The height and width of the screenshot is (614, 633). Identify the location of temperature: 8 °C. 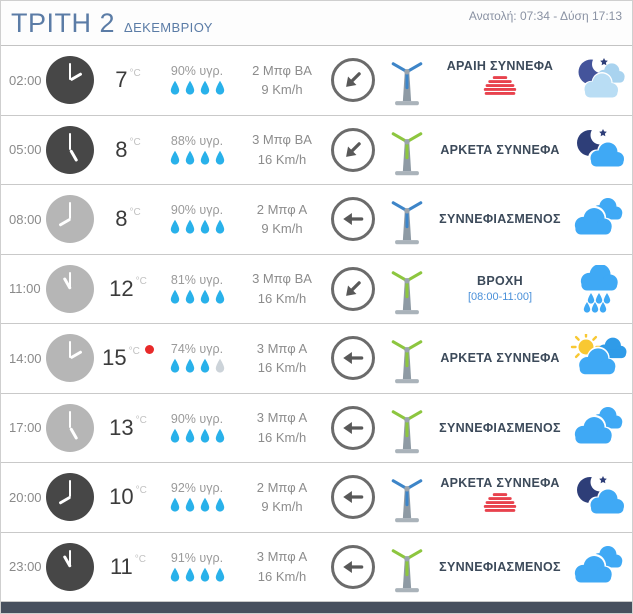
(128, 150).